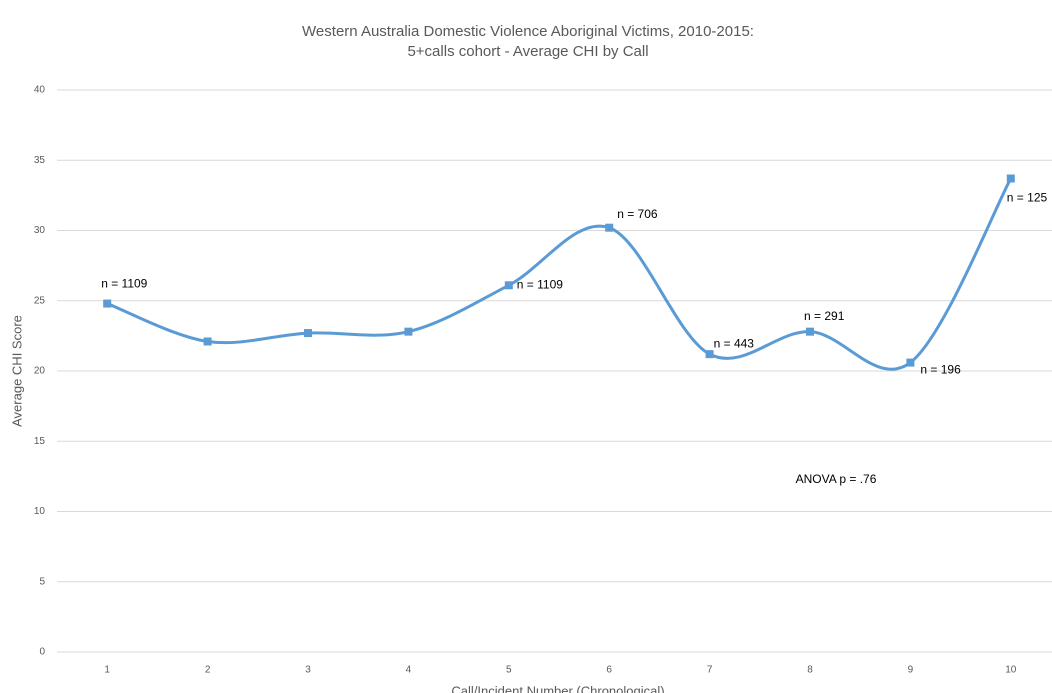 Image resolution: width=1052 pixels, height=693 pixels. What do you see at coordinates (836, 479) in the screenshot?
I see `anova-annotation: ANOVA p = .76` at bounding box center [836, 479].